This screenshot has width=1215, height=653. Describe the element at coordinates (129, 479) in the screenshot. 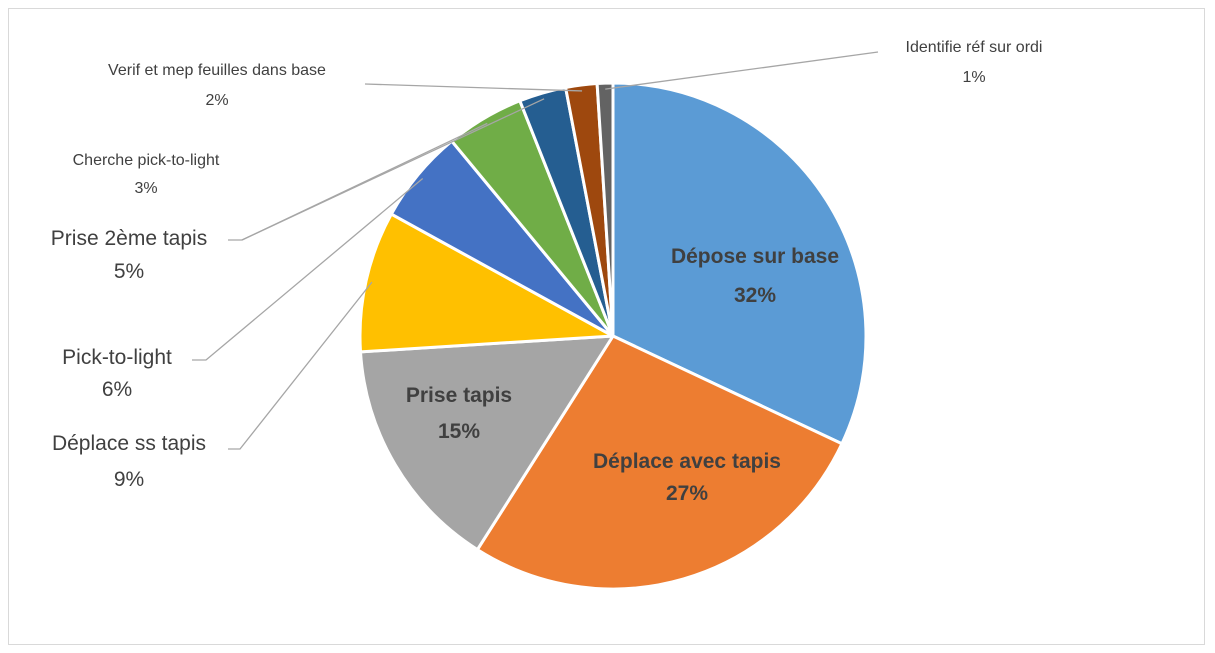

I see `label-deplace-ss-tapis-pct: 9%` at that location.